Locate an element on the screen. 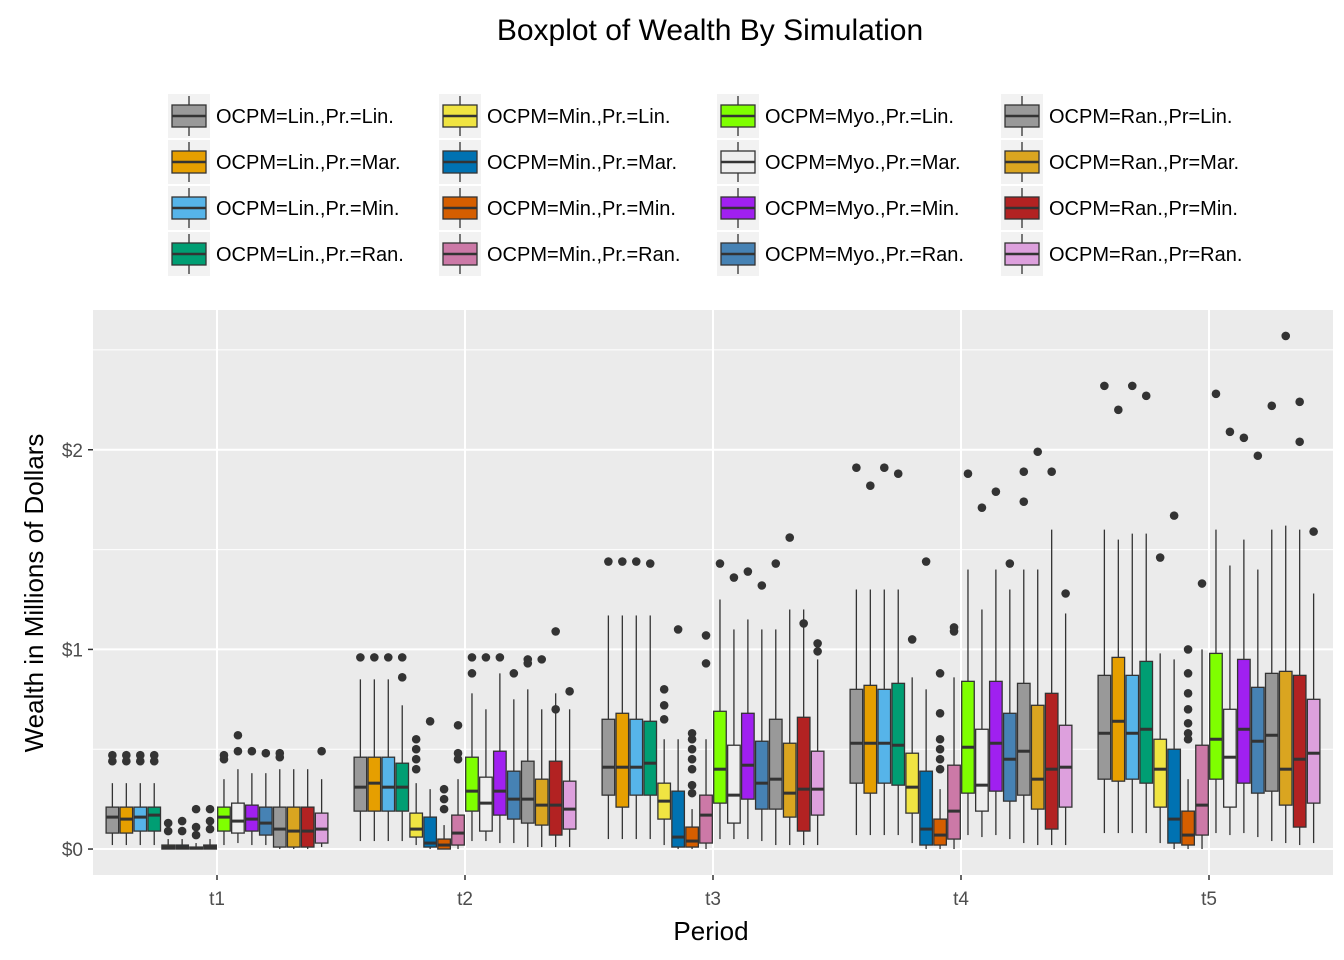  legend-label: OCPM=Myo.,Pr.=Lin. is located at coordinates (859, 117).